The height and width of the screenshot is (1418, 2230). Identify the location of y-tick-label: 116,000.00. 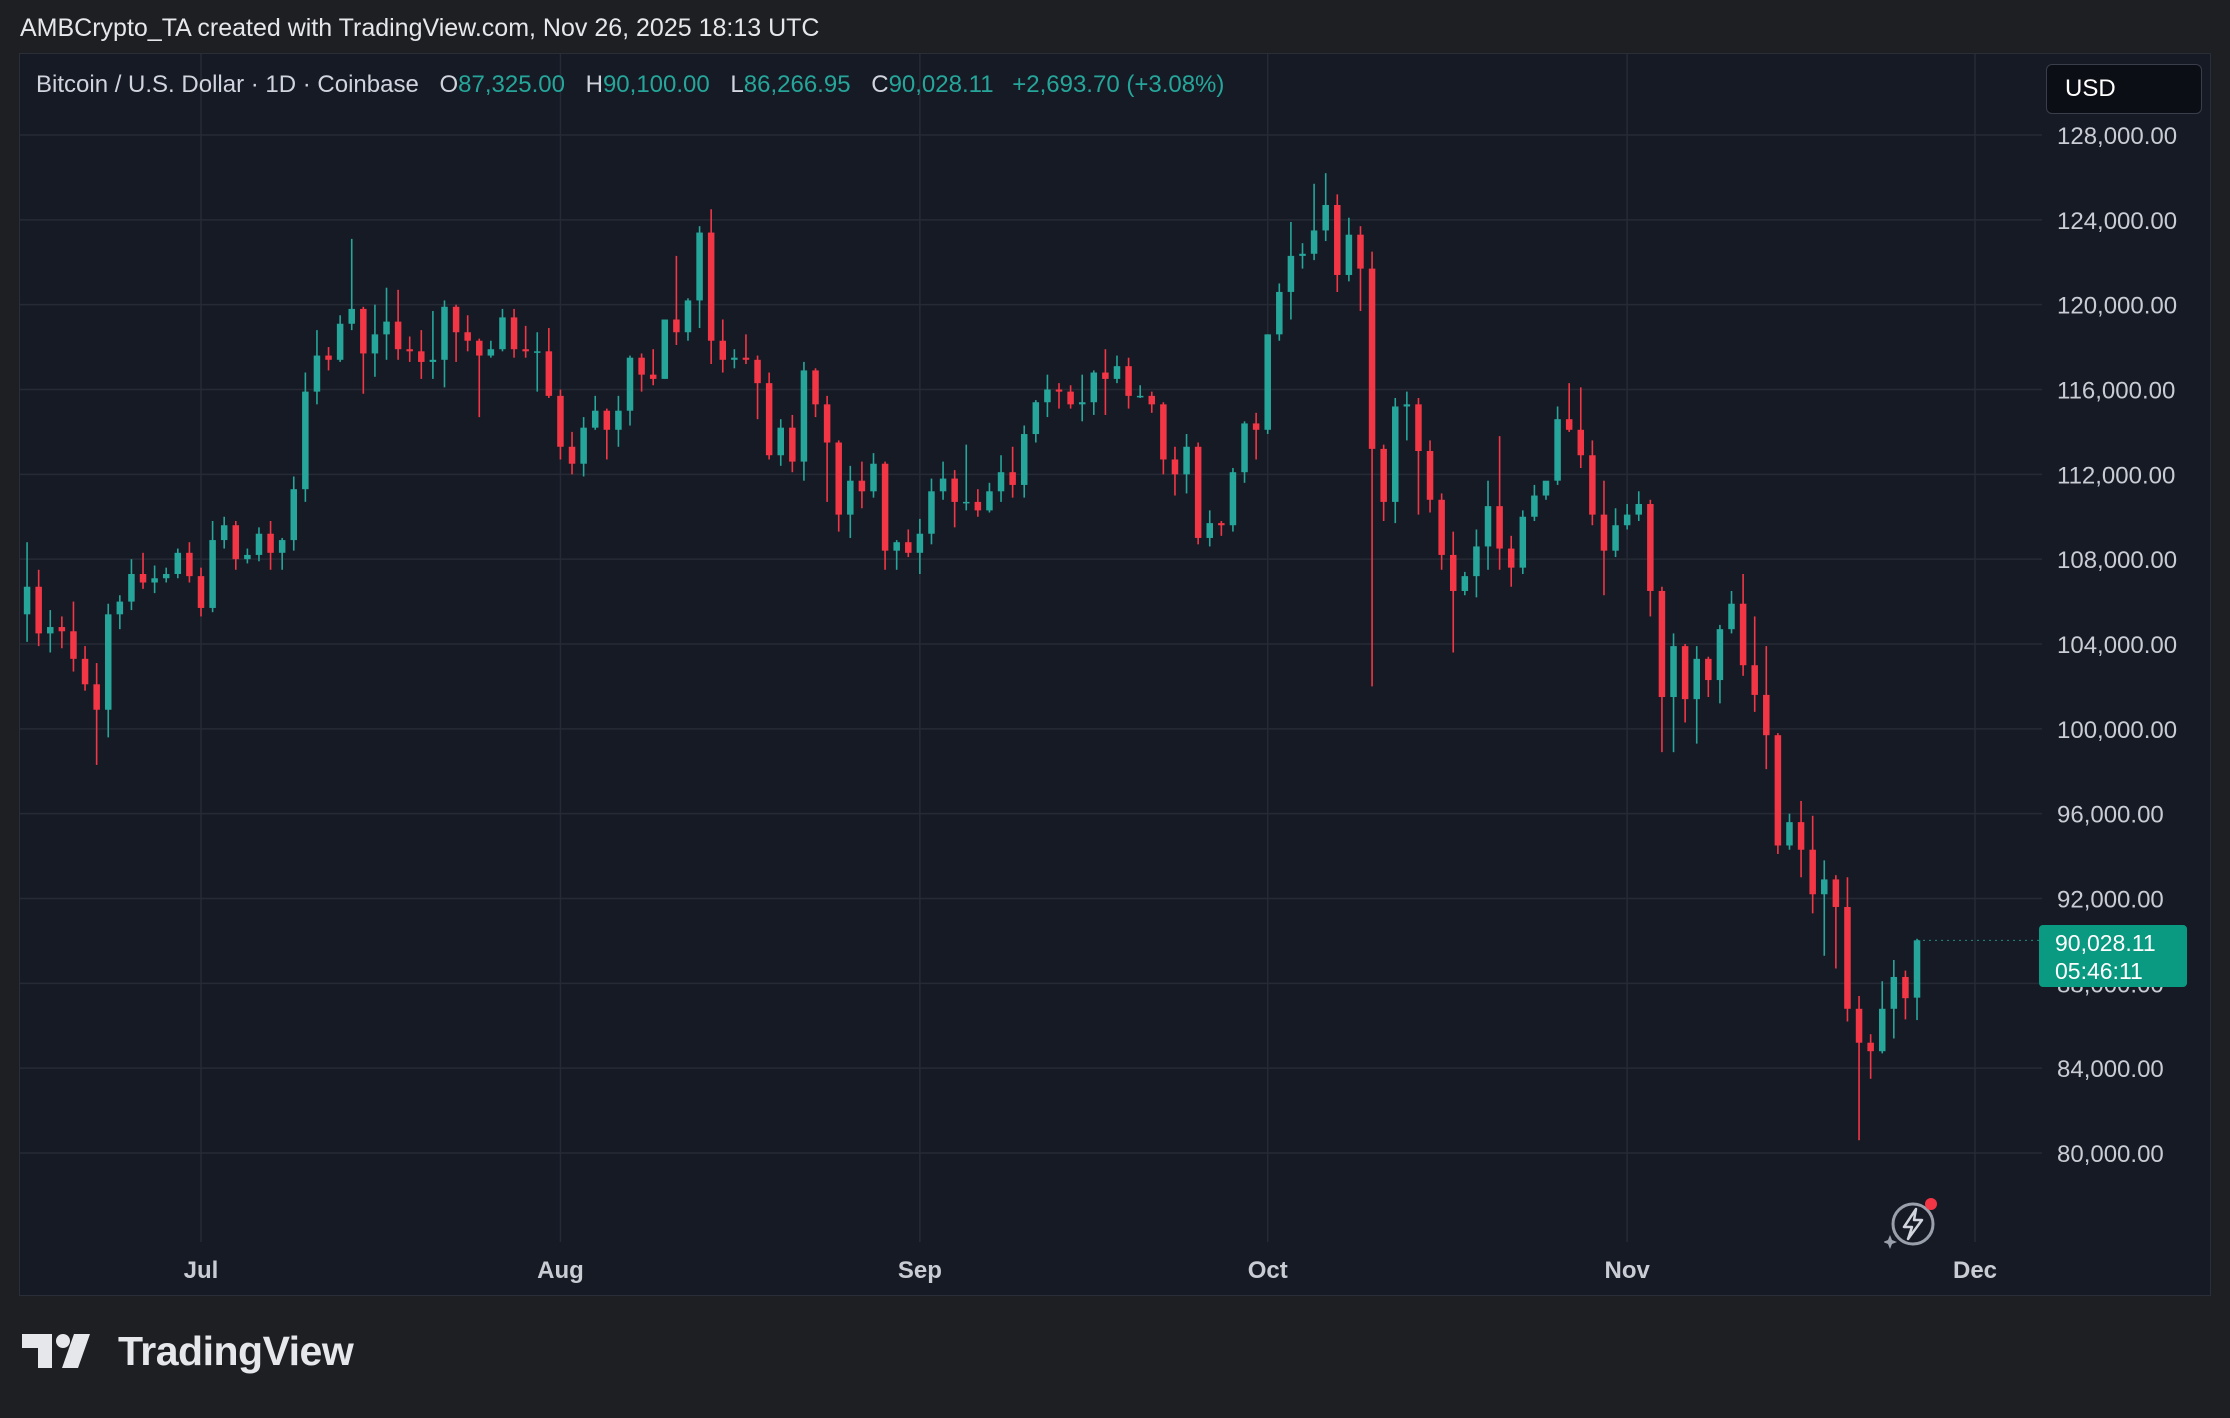
(2116, 391).